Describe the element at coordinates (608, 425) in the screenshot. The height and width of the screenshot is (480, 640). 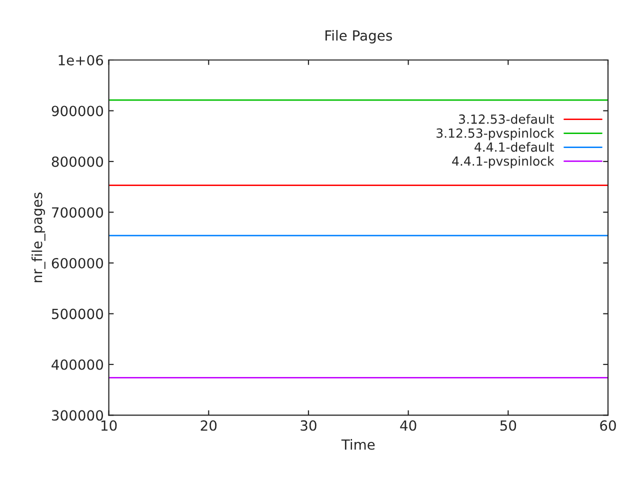
I see `x-tick-label: 60` at that location.